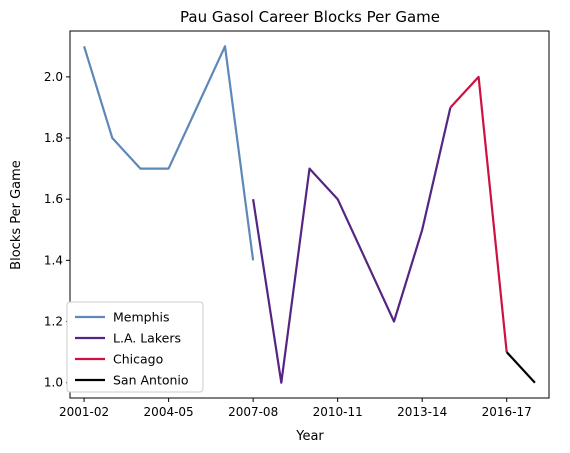 This screenshot has width=570, height=453. I want to click on y-axis-label: Blocks Per Game, so click(16, 215).